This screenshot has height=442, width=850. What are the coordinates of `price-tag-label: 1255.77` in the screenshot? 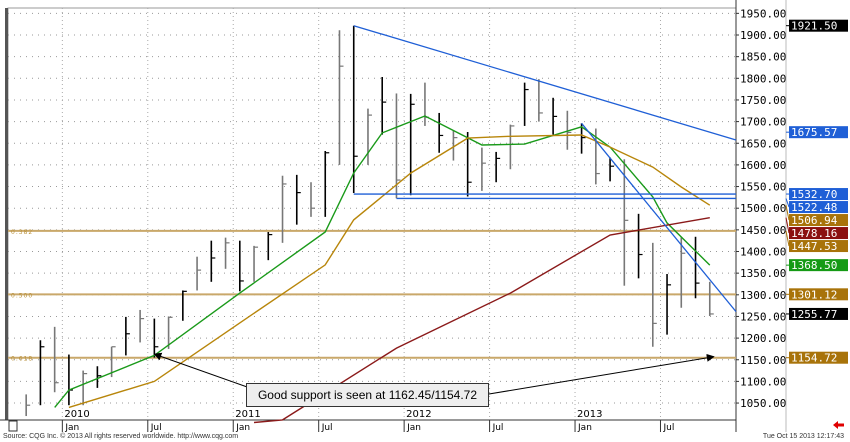 It's located at (814, 314).